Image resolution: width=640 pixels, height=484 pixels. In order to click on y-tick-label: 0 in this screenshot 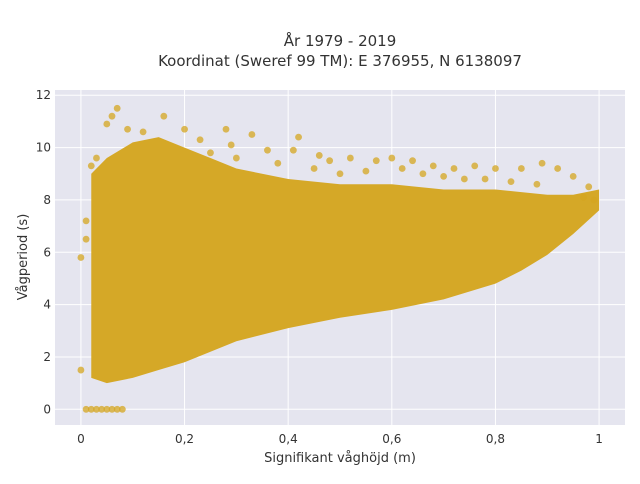, I will do `click(47, 409)`.